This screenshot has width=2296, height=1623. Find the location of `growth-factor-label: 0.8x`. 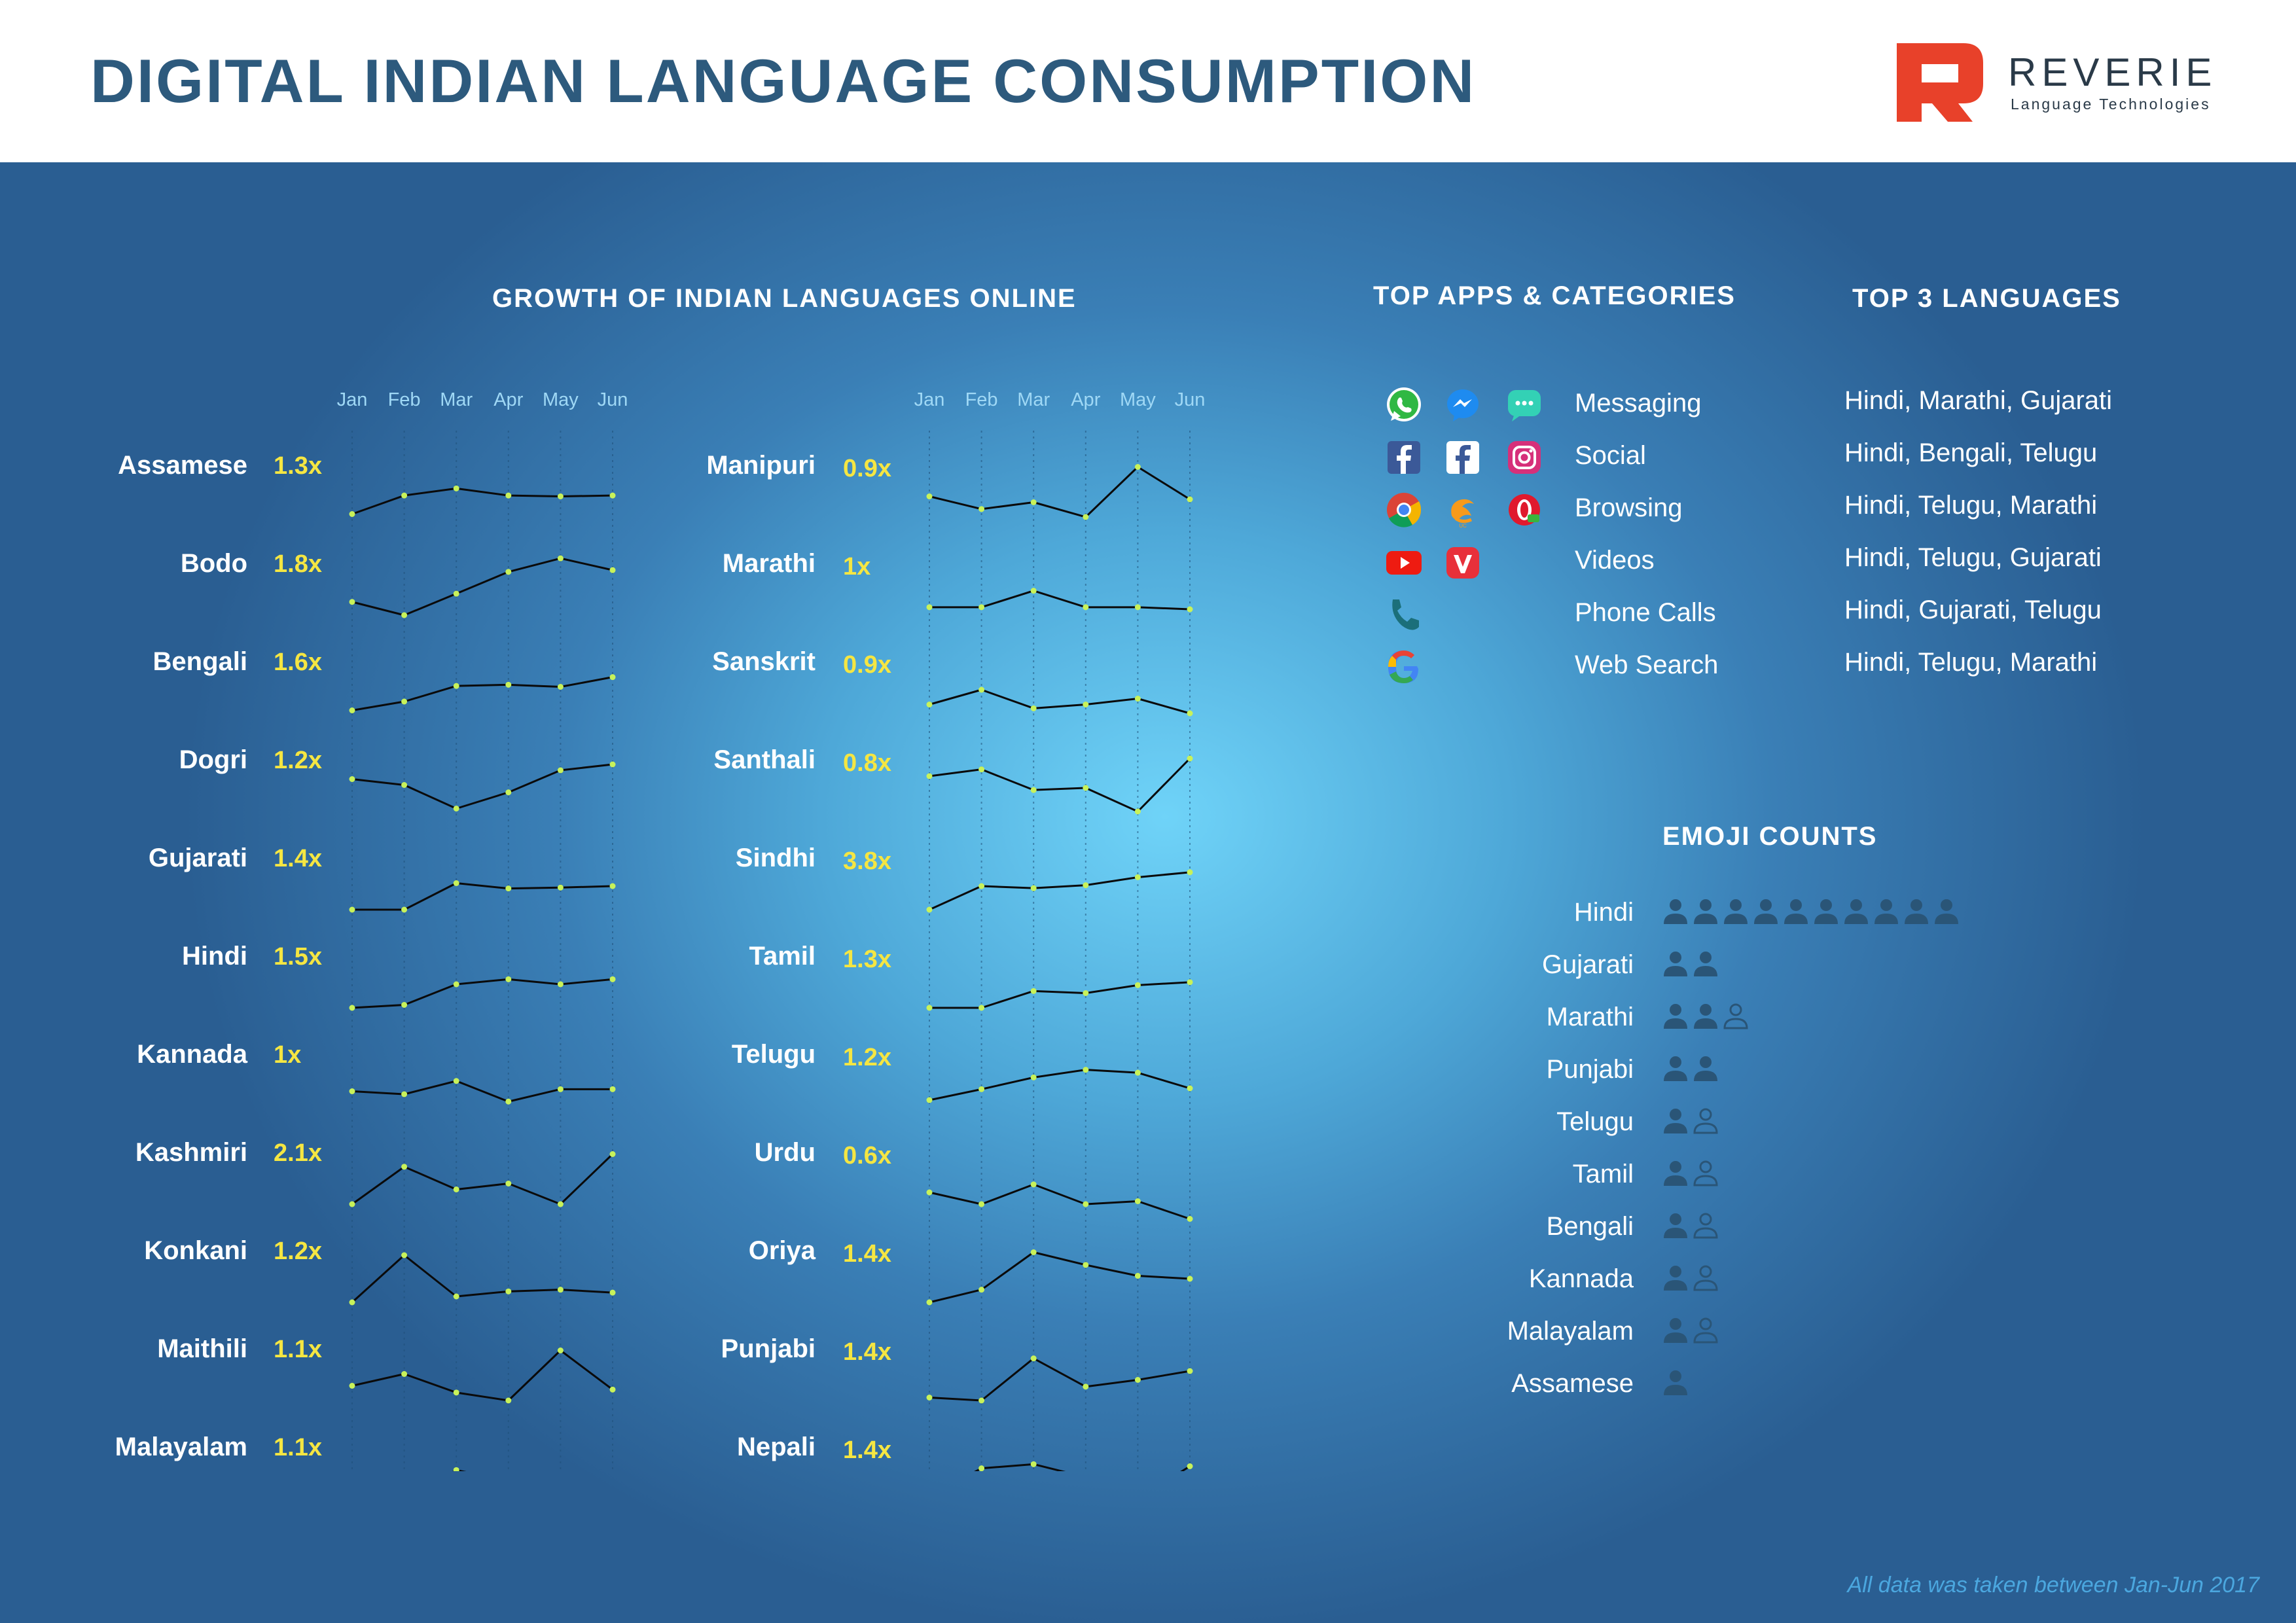

growth-factor-label: 0.8x is located at coordinates (867, 763).